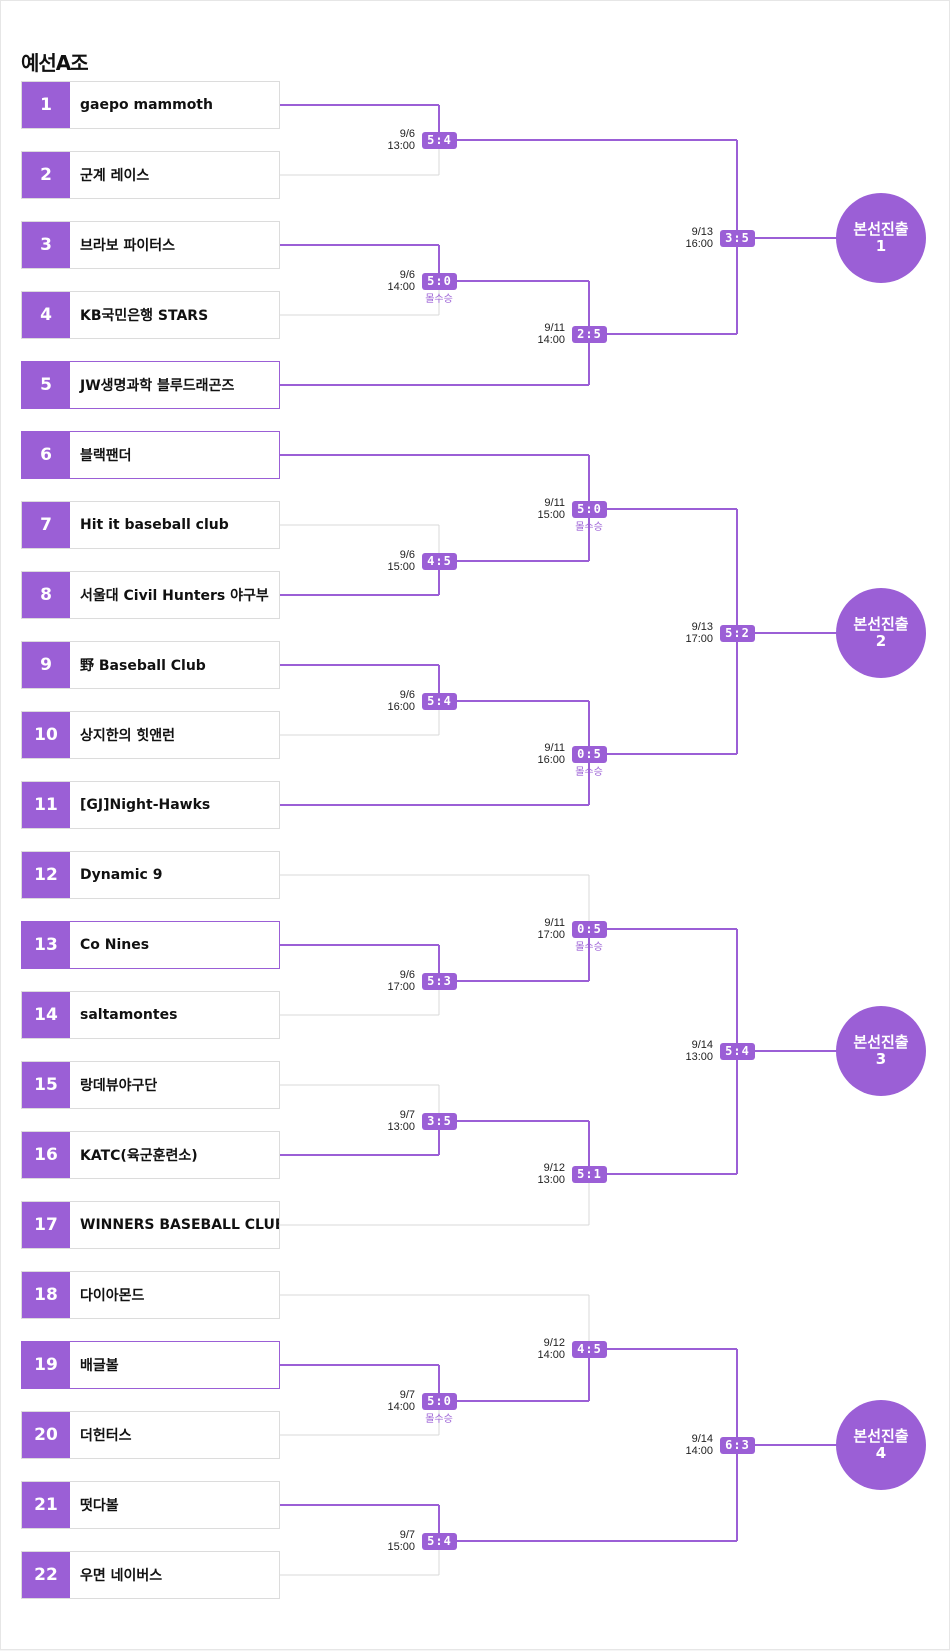  I want to click on final-slot: 본선진출 3, so click(881, 1051).